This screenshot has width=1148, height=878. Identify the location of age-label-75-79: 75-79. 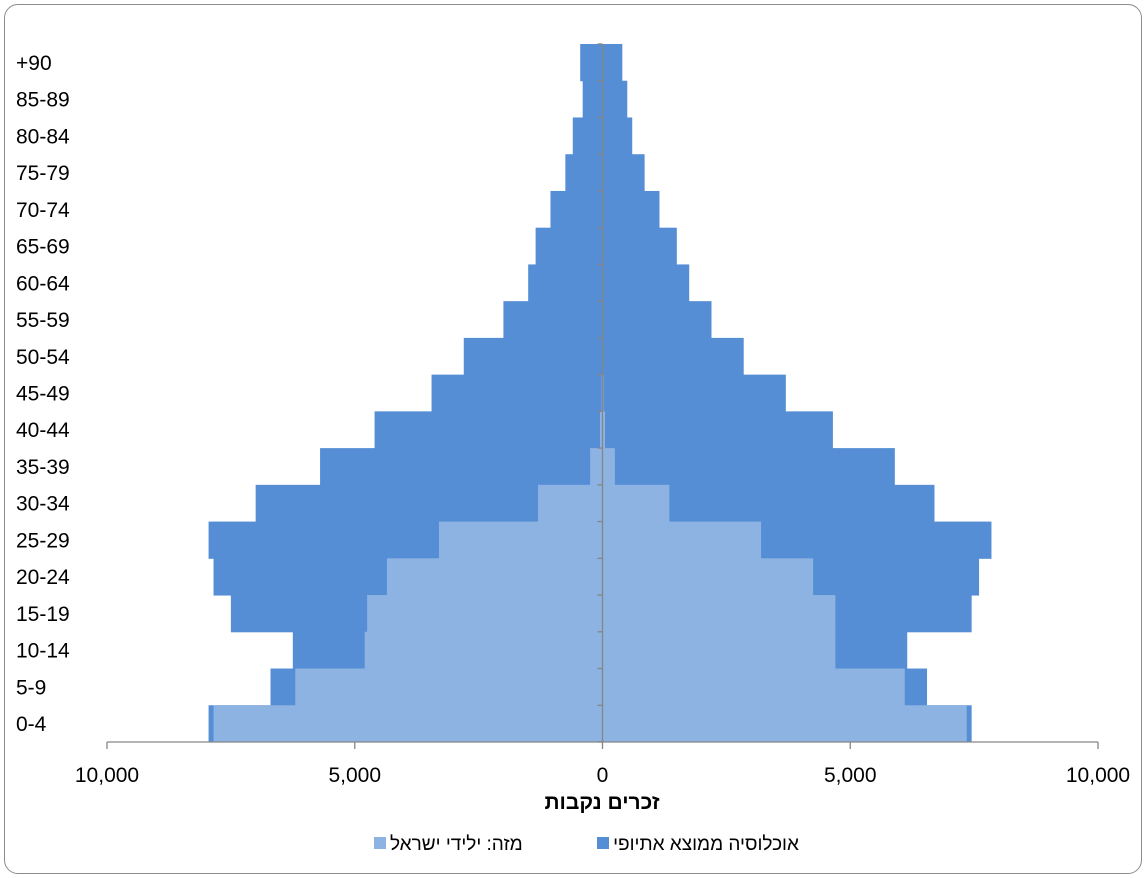
(43, 173).